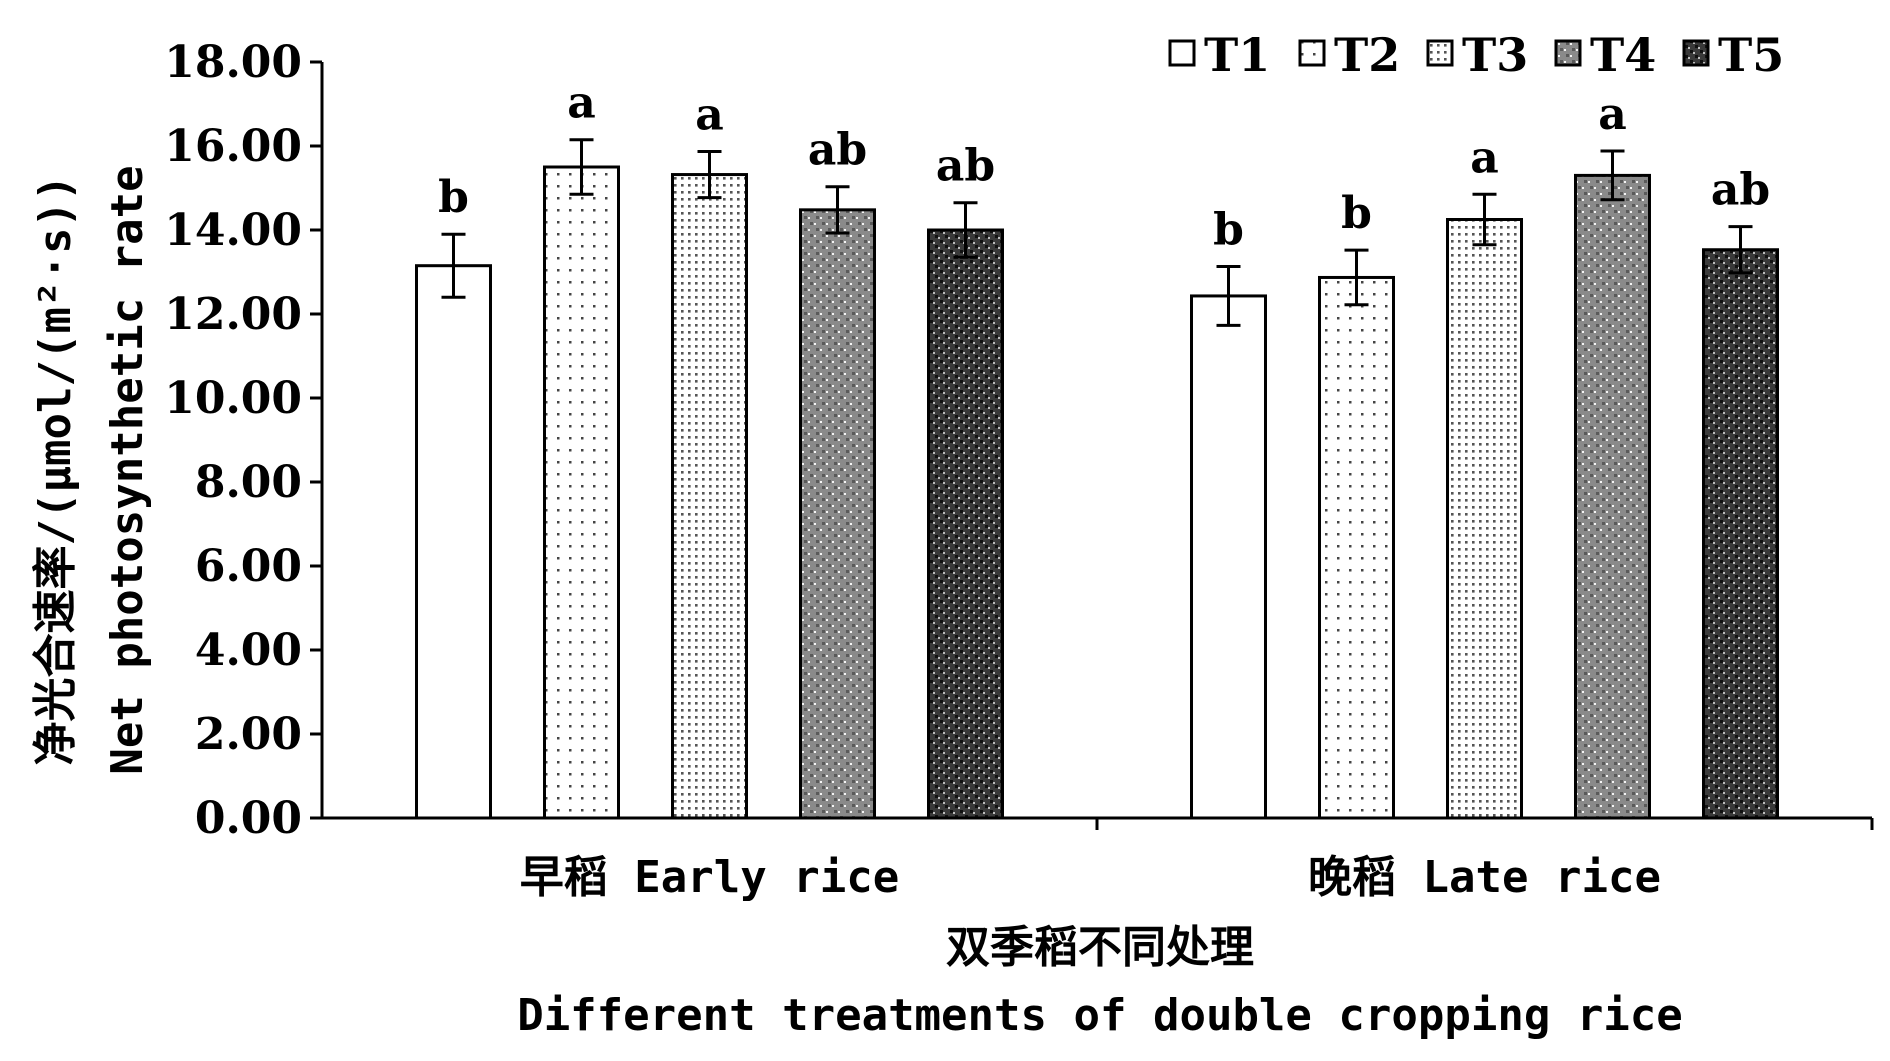 Image resolution: width=1890 pixels, height=1061 pixels. I want to click on x-category-label: 晚稻 Late rice, so click(1484, 877).